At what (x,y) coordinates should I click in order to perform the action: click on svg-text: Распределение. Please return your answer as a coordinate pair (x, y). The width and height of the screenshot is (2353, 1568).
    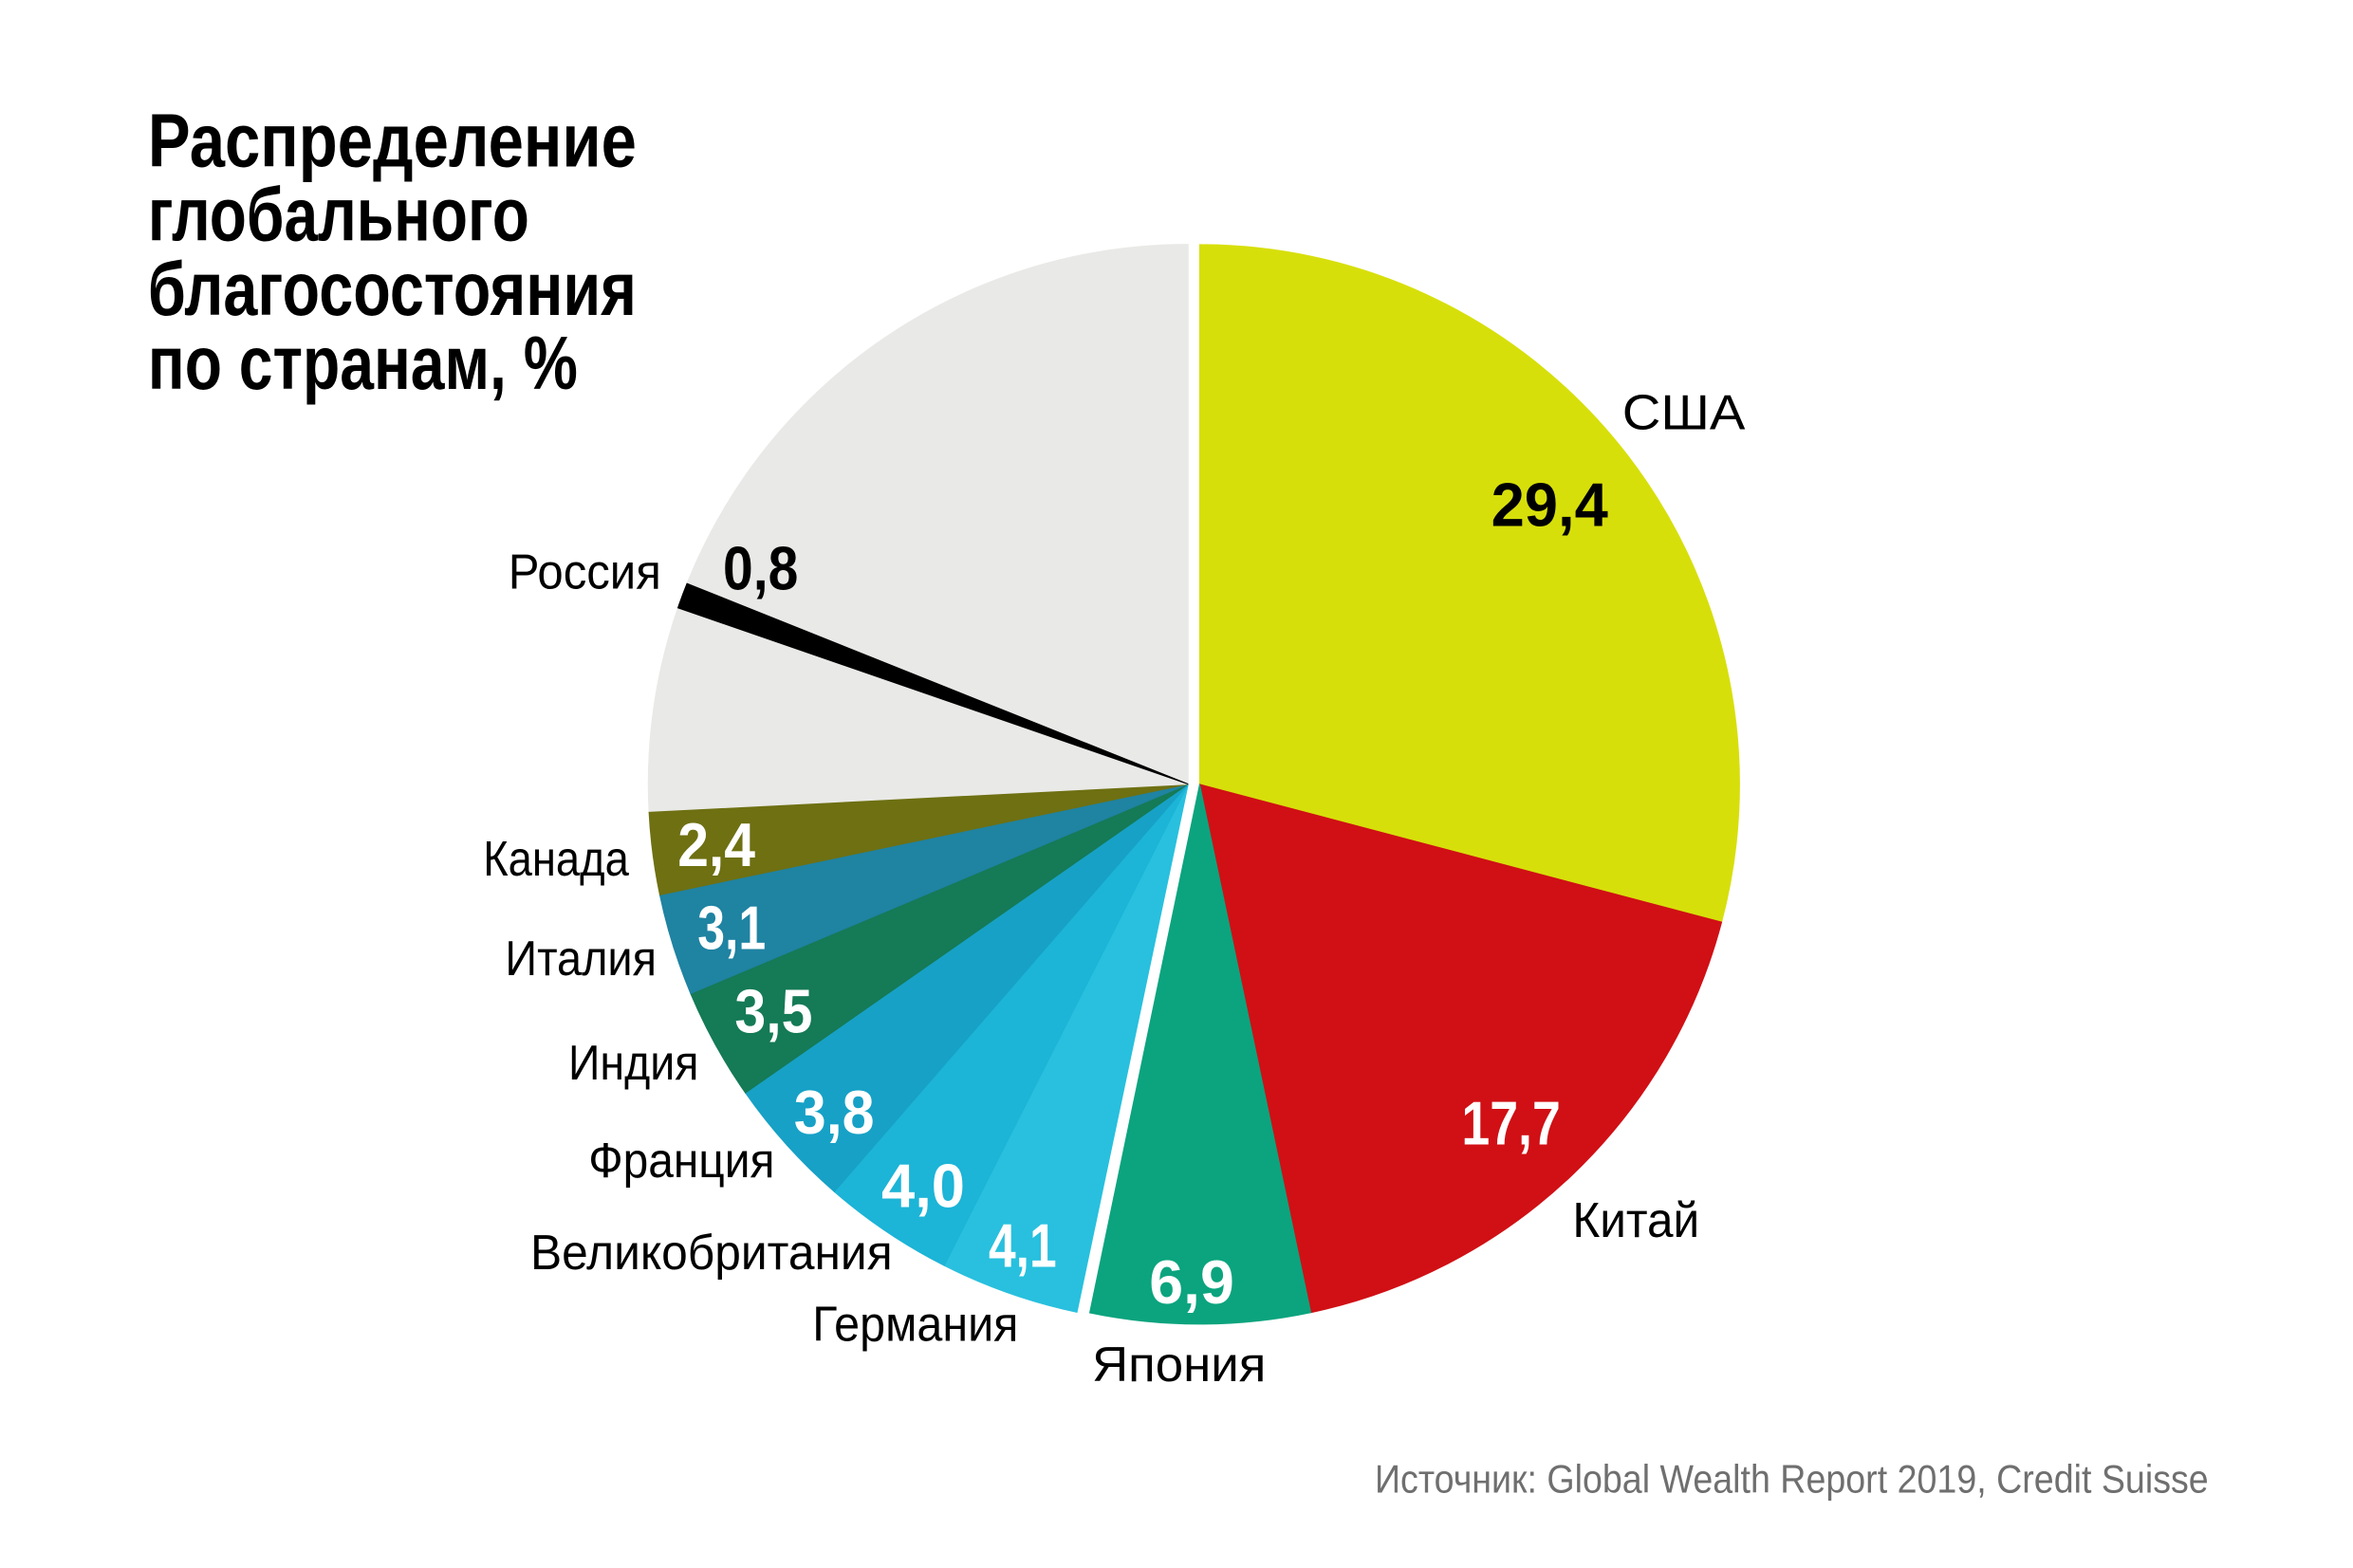
    Looking at the image, I should click on (392, 141).